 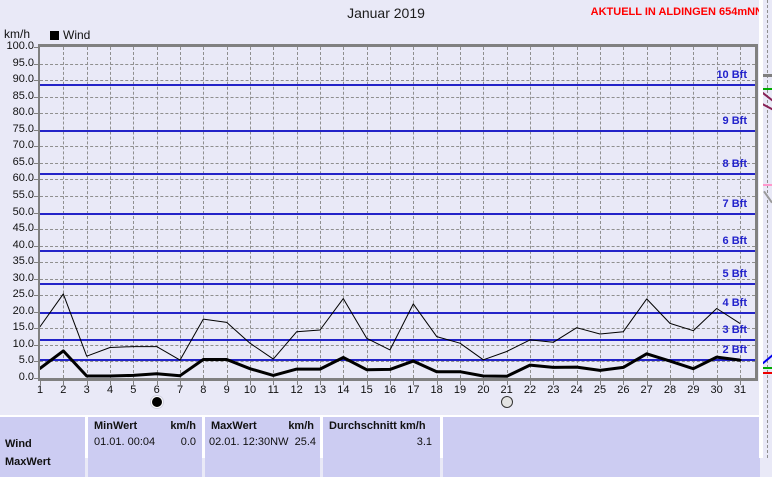 I want to click on x-tick-label: 20, so click(x=483, y=390).